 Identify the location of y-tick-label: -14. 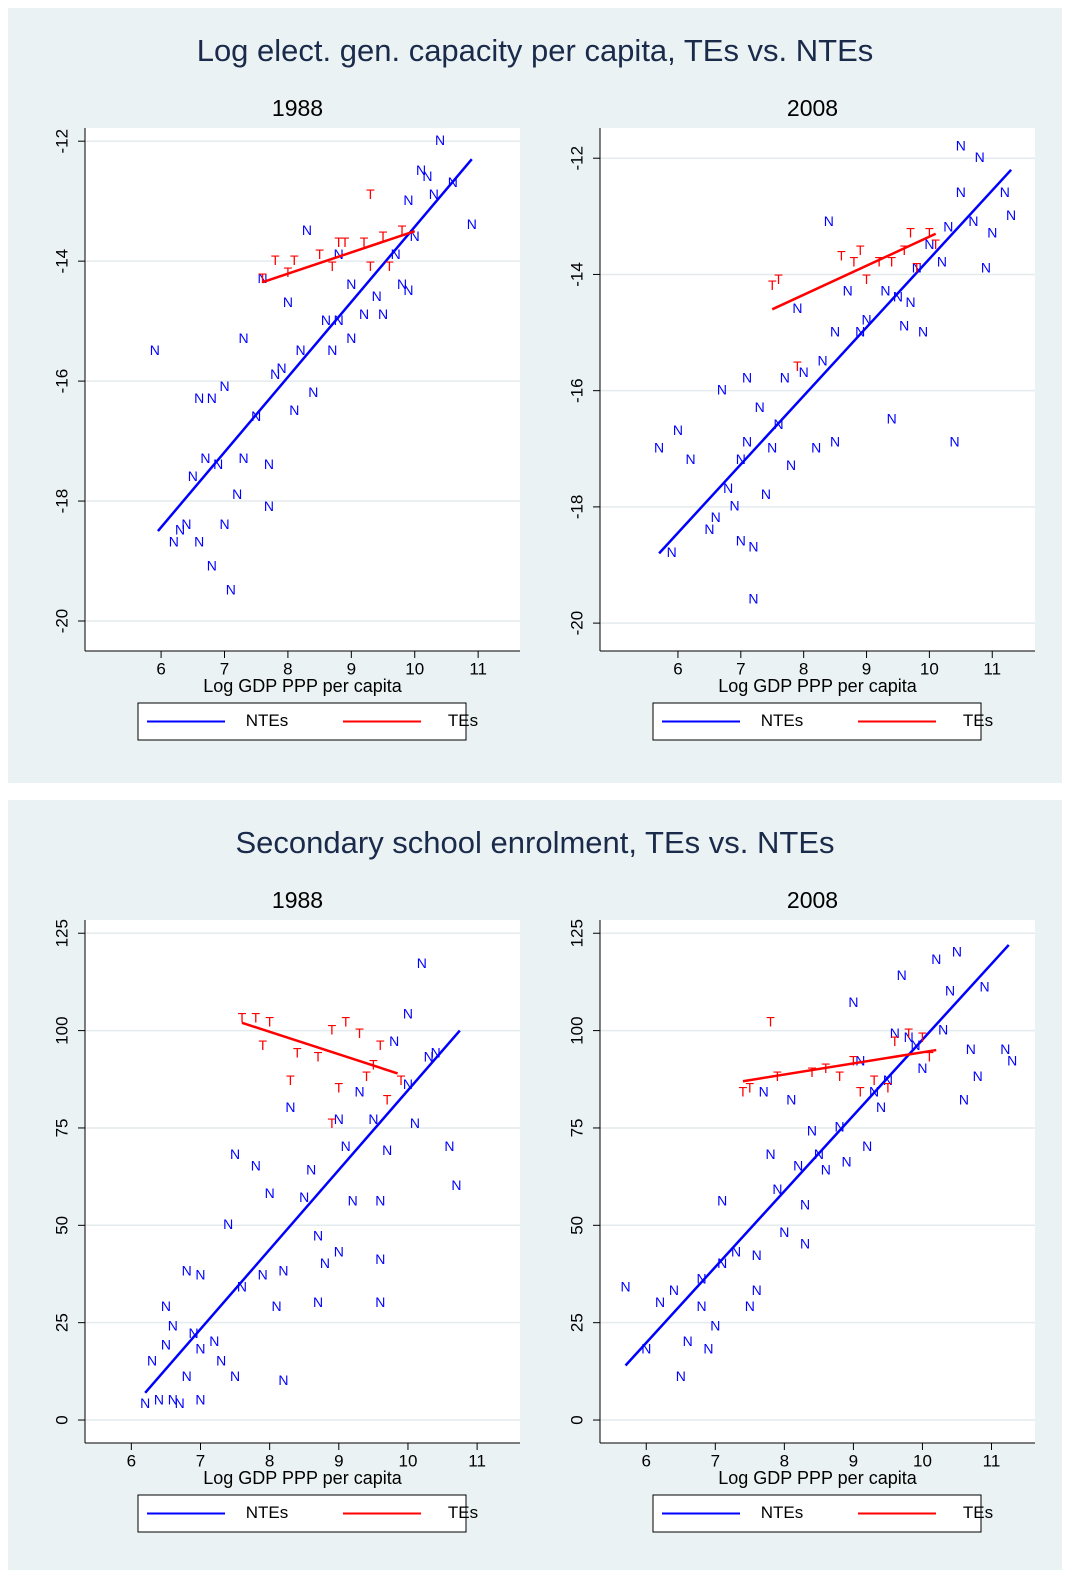
(61, 261).